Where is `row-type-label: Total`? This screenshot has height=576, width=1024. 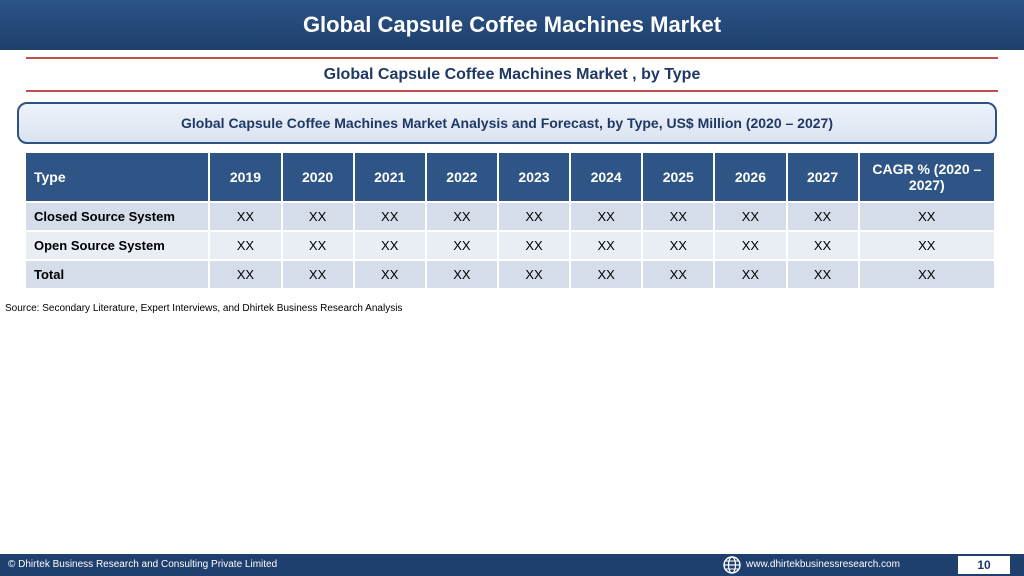
row-type-label: Total is located at coordinates (117, 274).